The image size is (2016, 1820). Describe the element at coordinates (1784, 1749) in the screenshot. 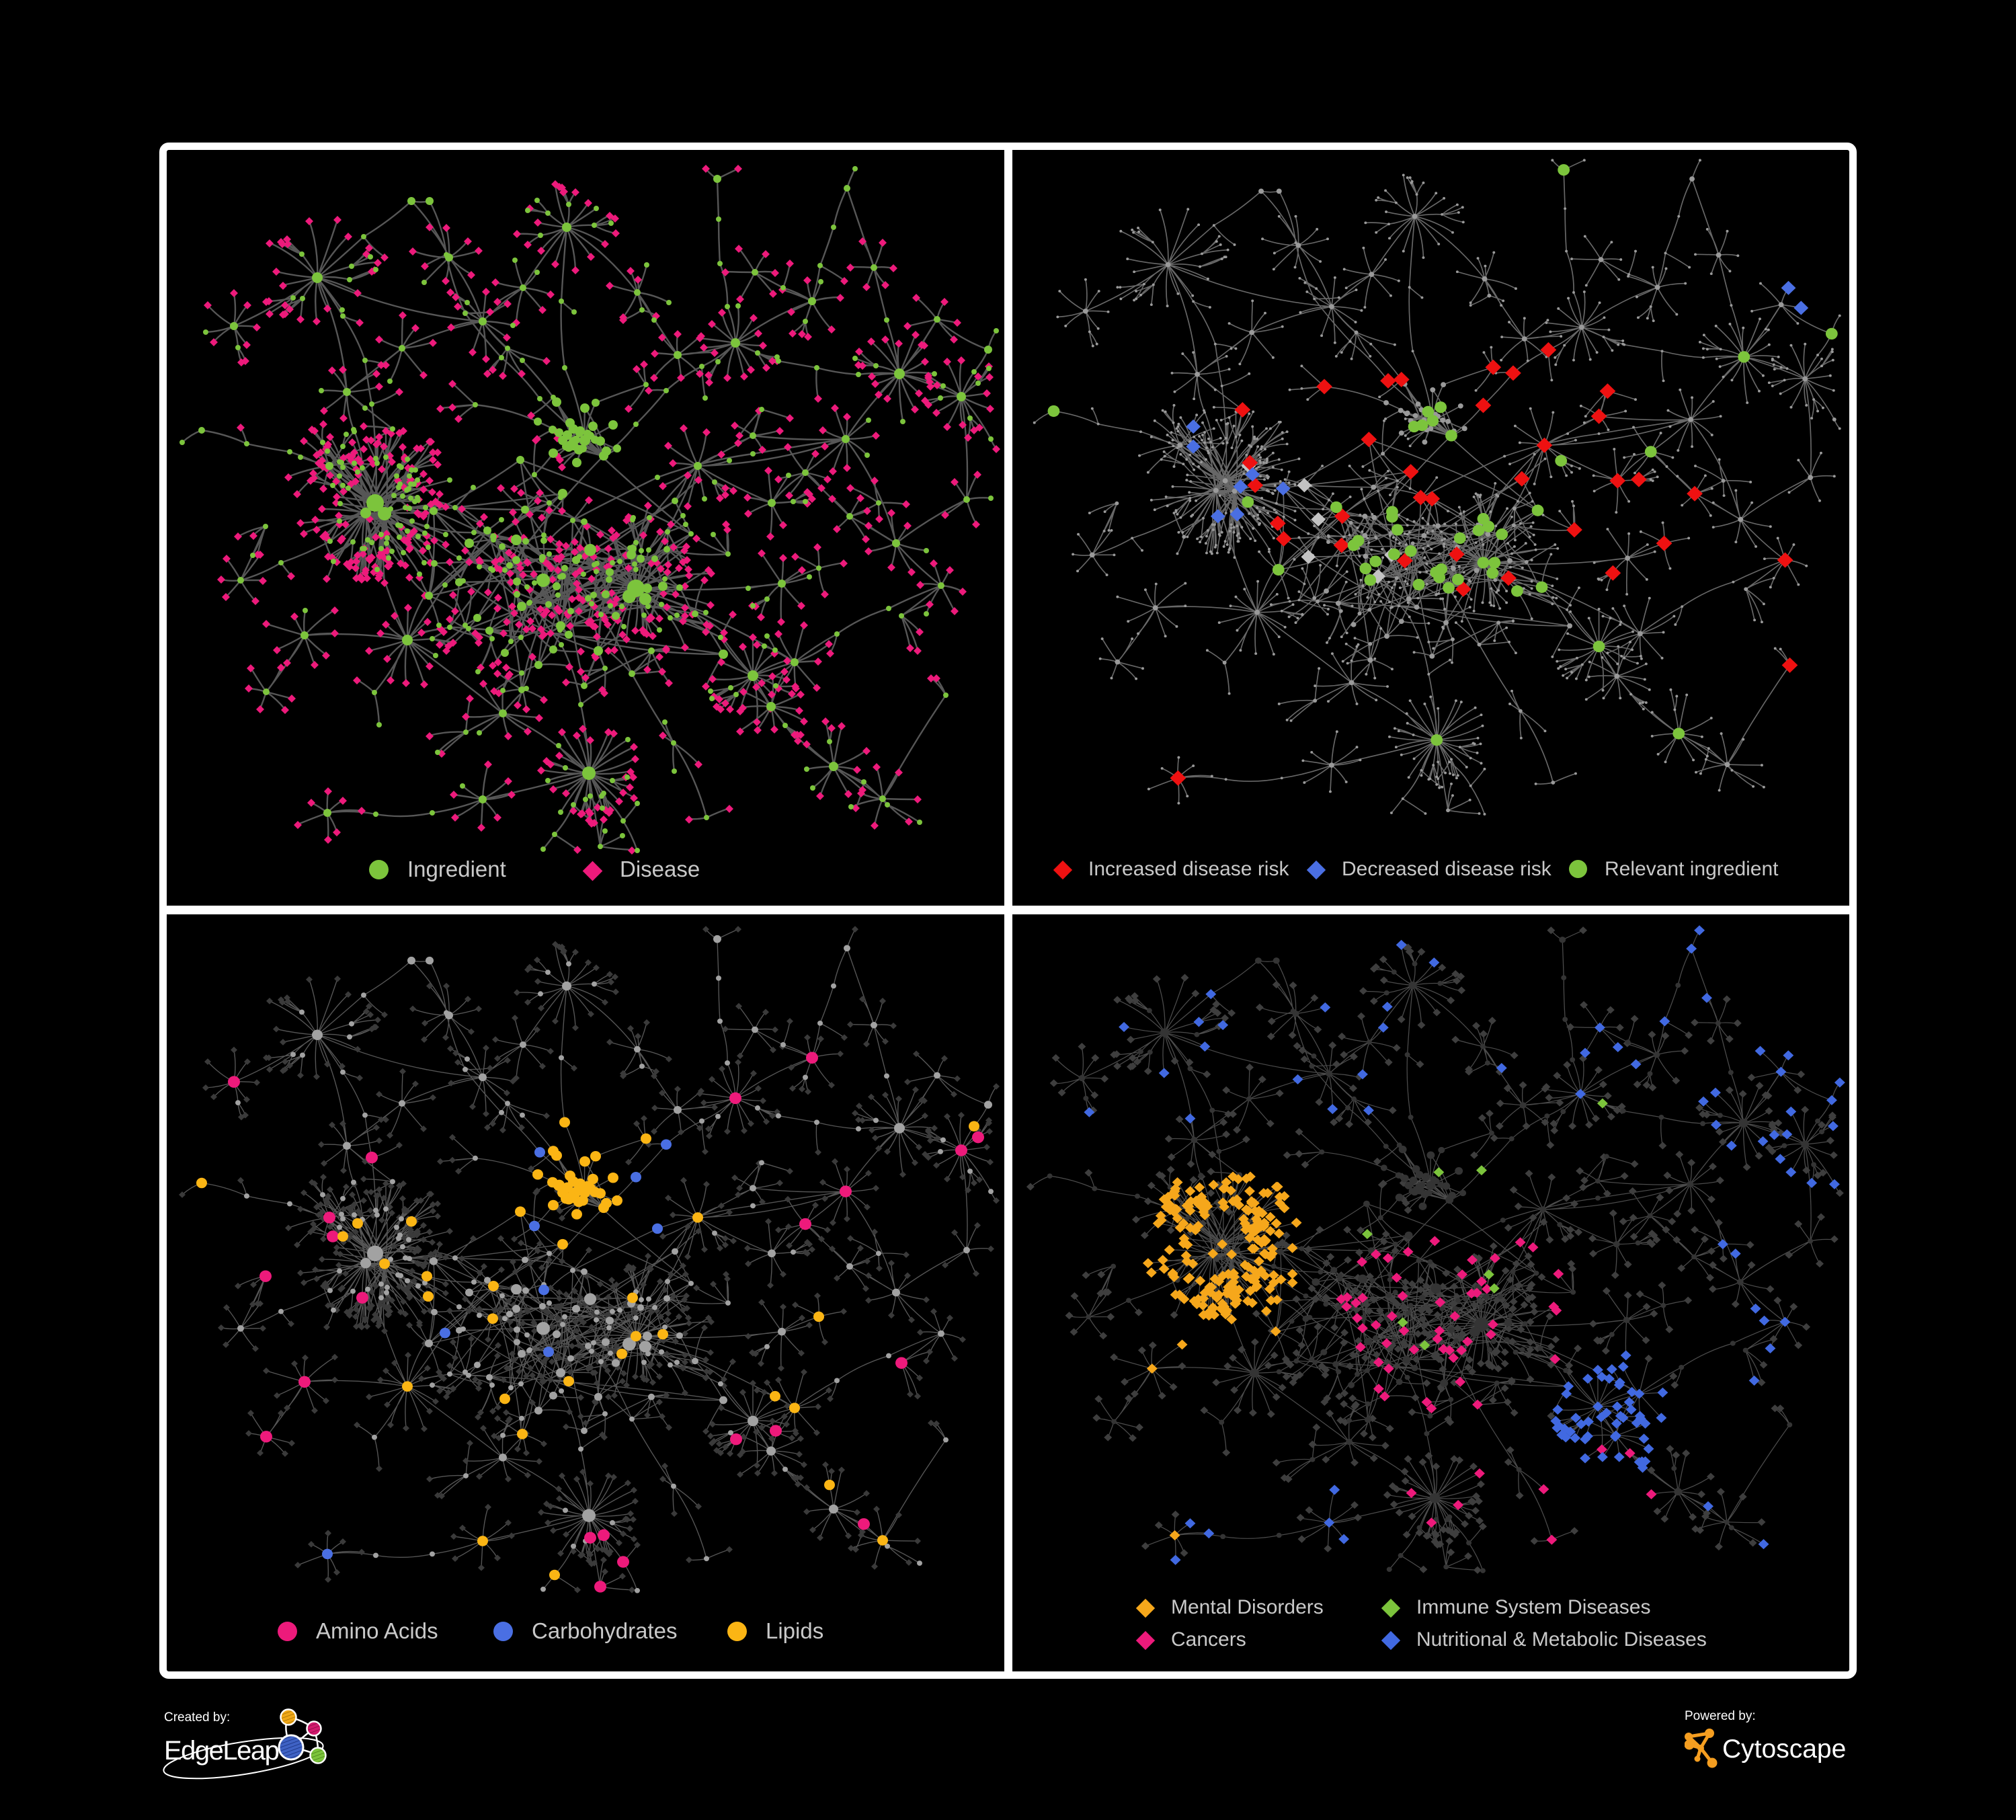

I see `svg-text: Cytoscape` at that location.